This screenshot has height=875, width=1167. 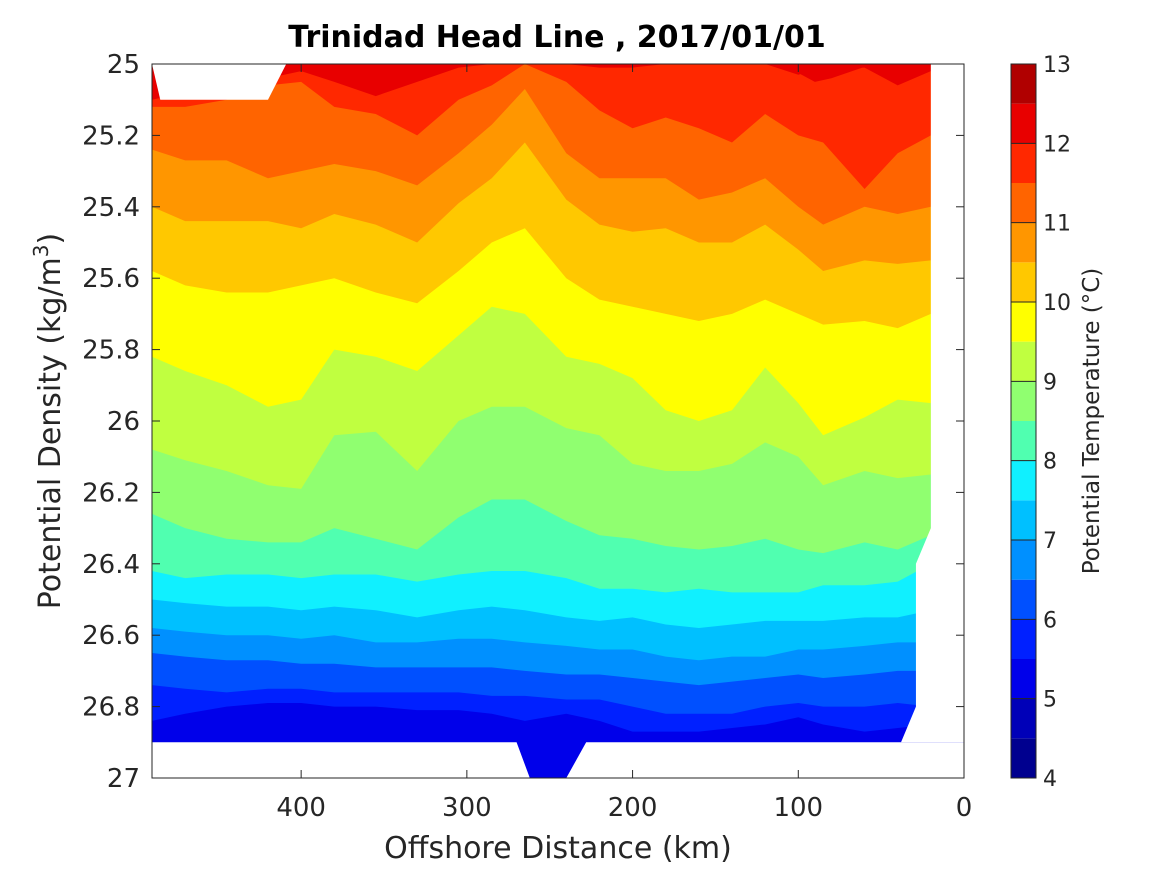 I want to click on y-tick-label: 25.8, so click(x=111, y=351).